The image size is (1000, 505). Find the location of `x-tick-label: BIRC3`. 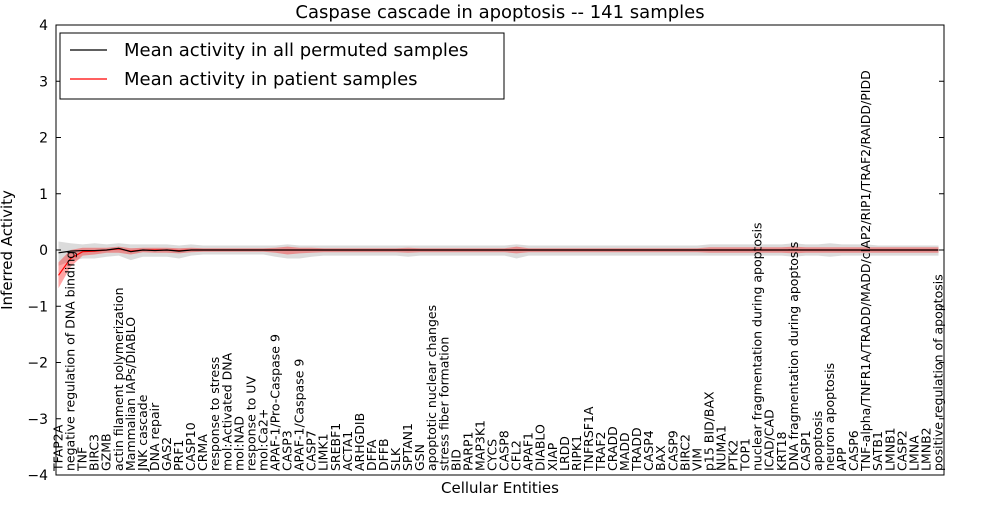

x-tick-label: BIRC3 is located at coordinates (94, 452).